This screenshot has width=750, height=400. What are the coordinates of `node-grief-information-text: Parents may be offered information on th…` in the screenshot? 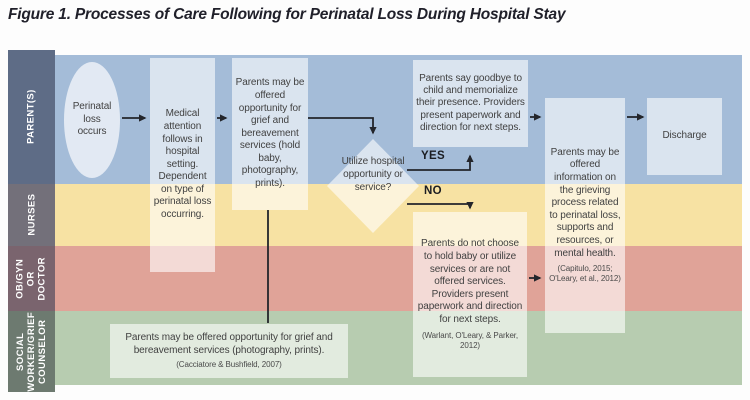 It's located at (585, 202).